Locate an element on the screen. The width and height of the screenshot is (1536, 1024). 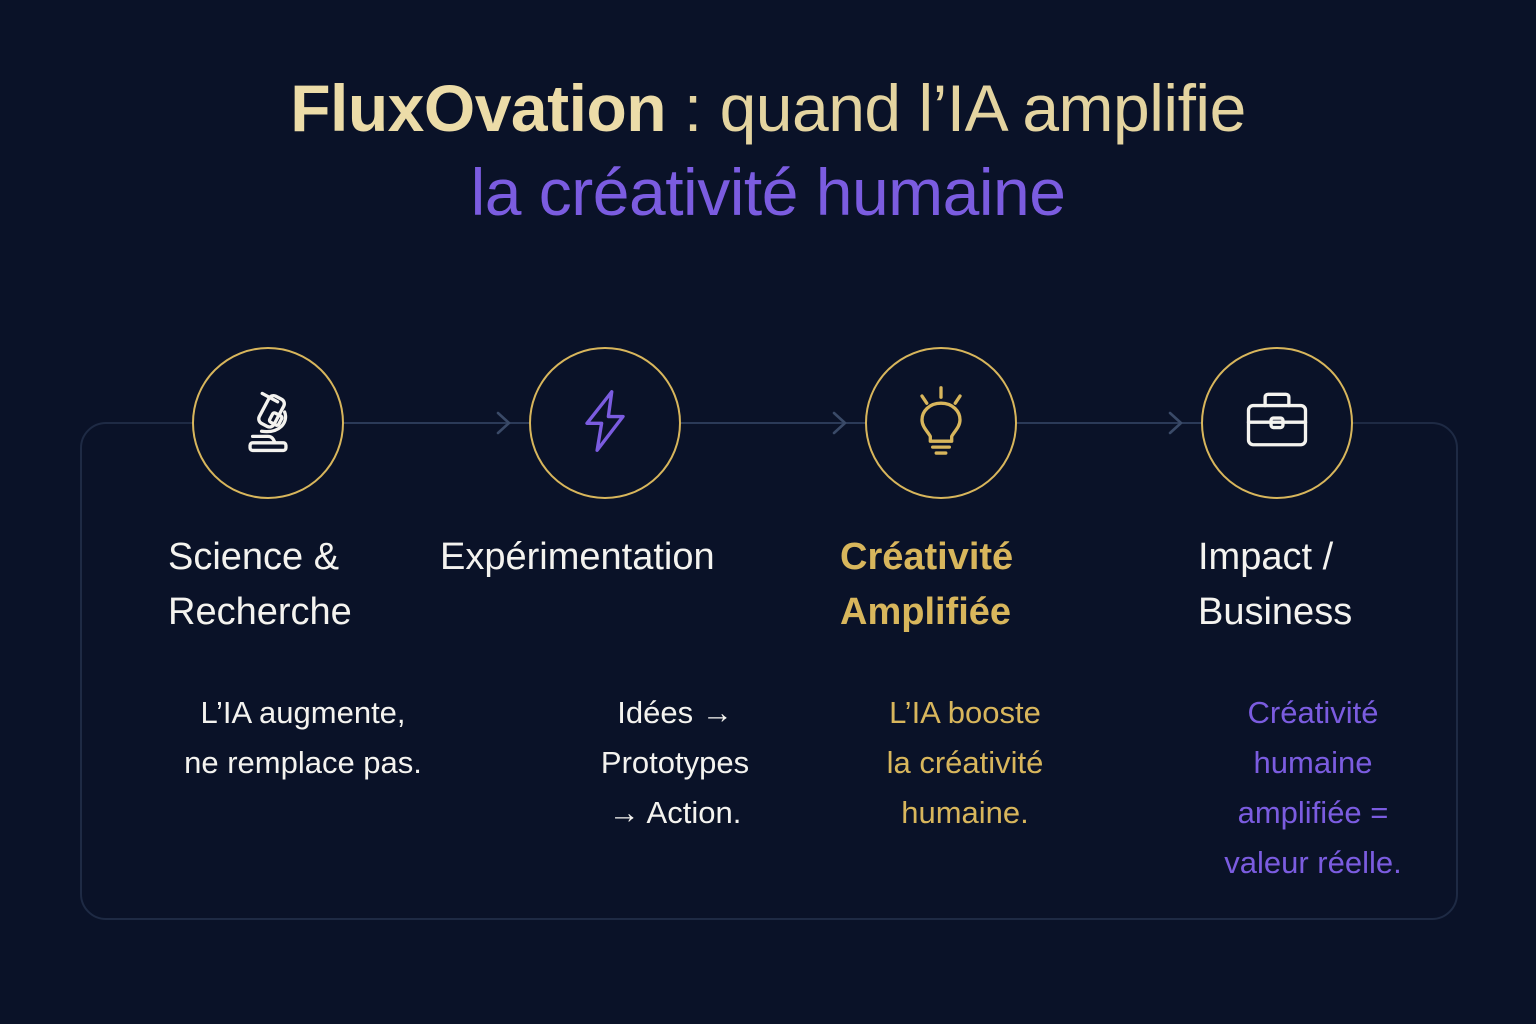
title-line-2: la créativité humaine is located at coordinates (768, 192).